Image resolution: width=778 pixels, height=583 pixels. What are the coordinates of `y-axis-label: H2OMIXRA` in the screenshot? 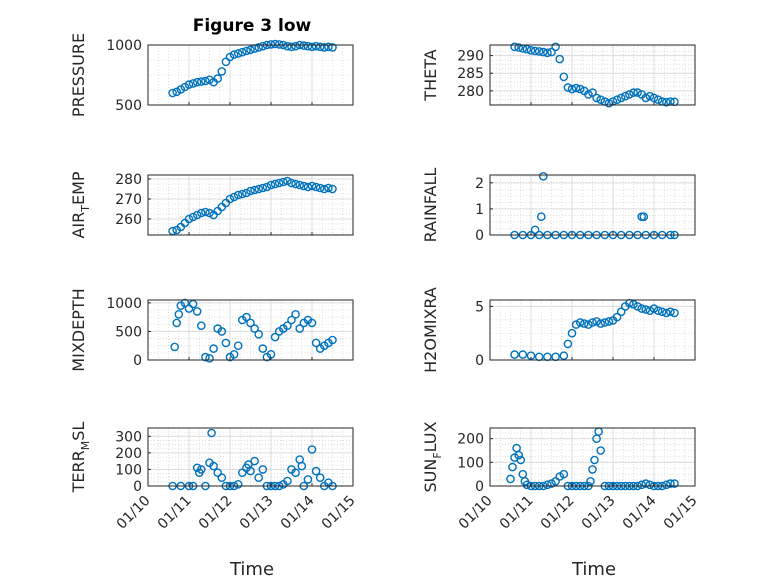 It's located at (430, 330).